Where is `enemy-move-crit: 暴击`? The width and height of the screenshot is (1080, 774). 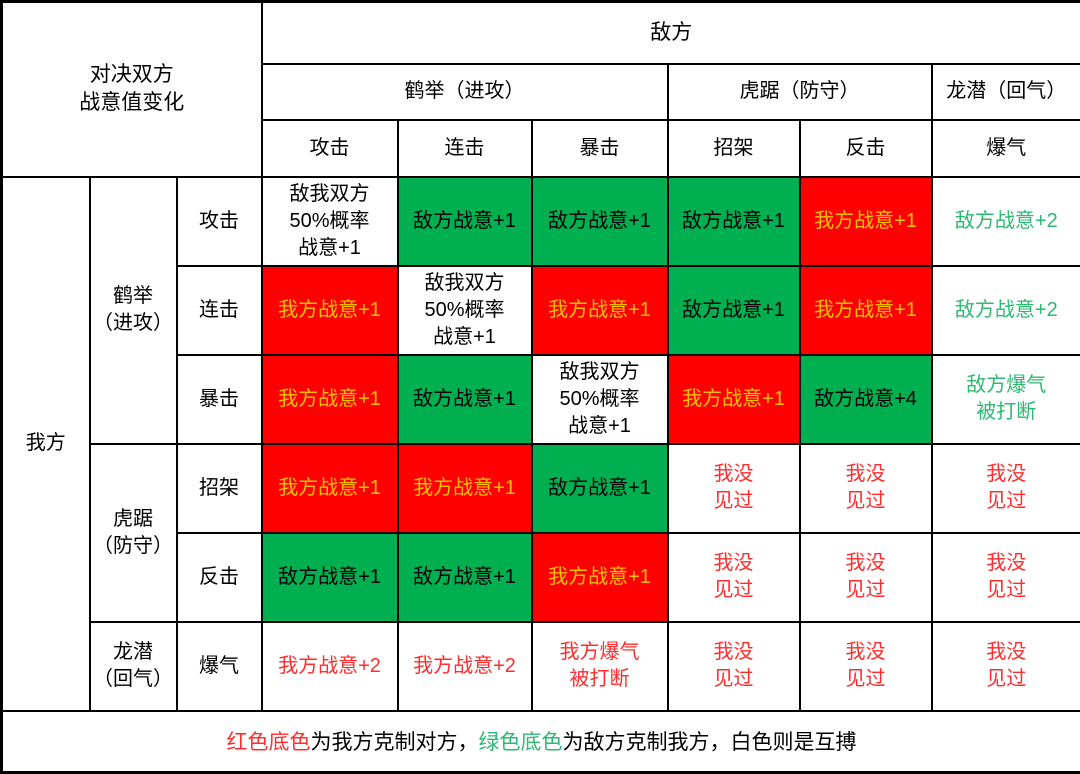 enemy-move-crit: 暴击 is located at coordinates (600, 148).